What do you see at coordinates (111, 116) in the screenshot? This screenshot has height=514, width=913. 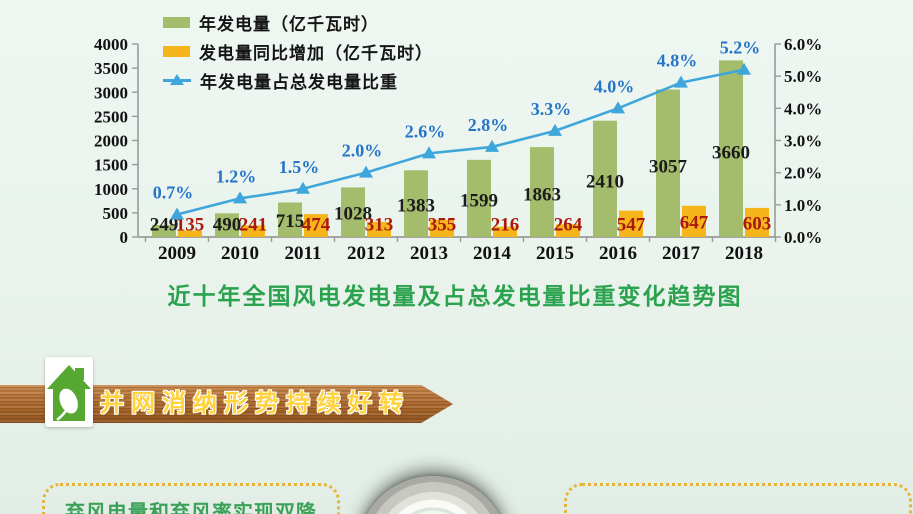 I see `svg-text: 2500` at bounding box center [111, 116].